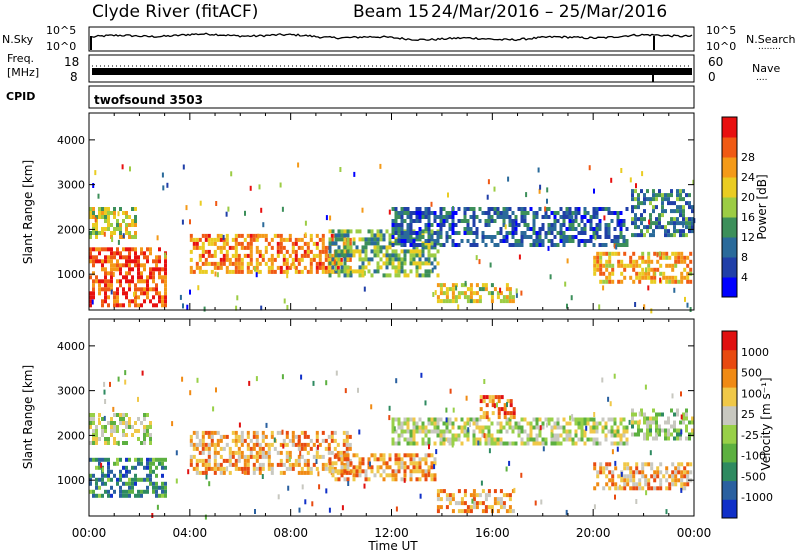  Describe the element at coordinates (729, 471) in the screenshot. I see `colorbar-swatch` at that location.